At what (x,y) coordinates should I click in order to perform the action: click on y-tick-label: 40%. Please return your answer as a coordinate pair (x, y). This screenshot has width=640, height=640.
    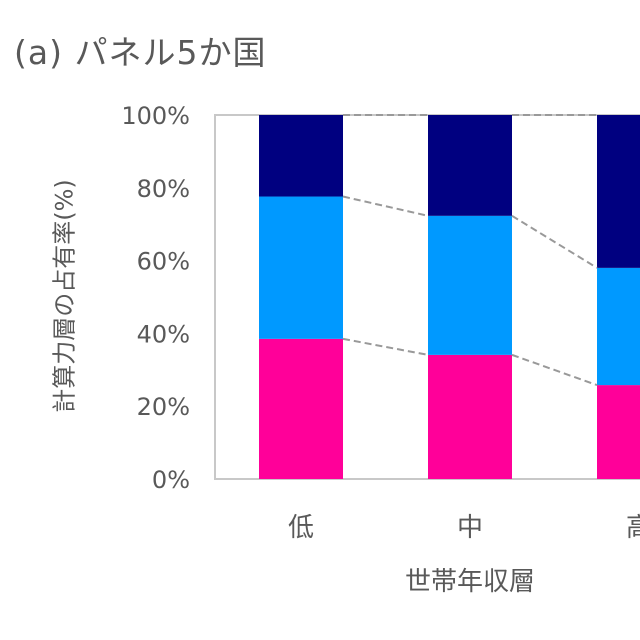
    Looking at the image, I should click on (163, 334).